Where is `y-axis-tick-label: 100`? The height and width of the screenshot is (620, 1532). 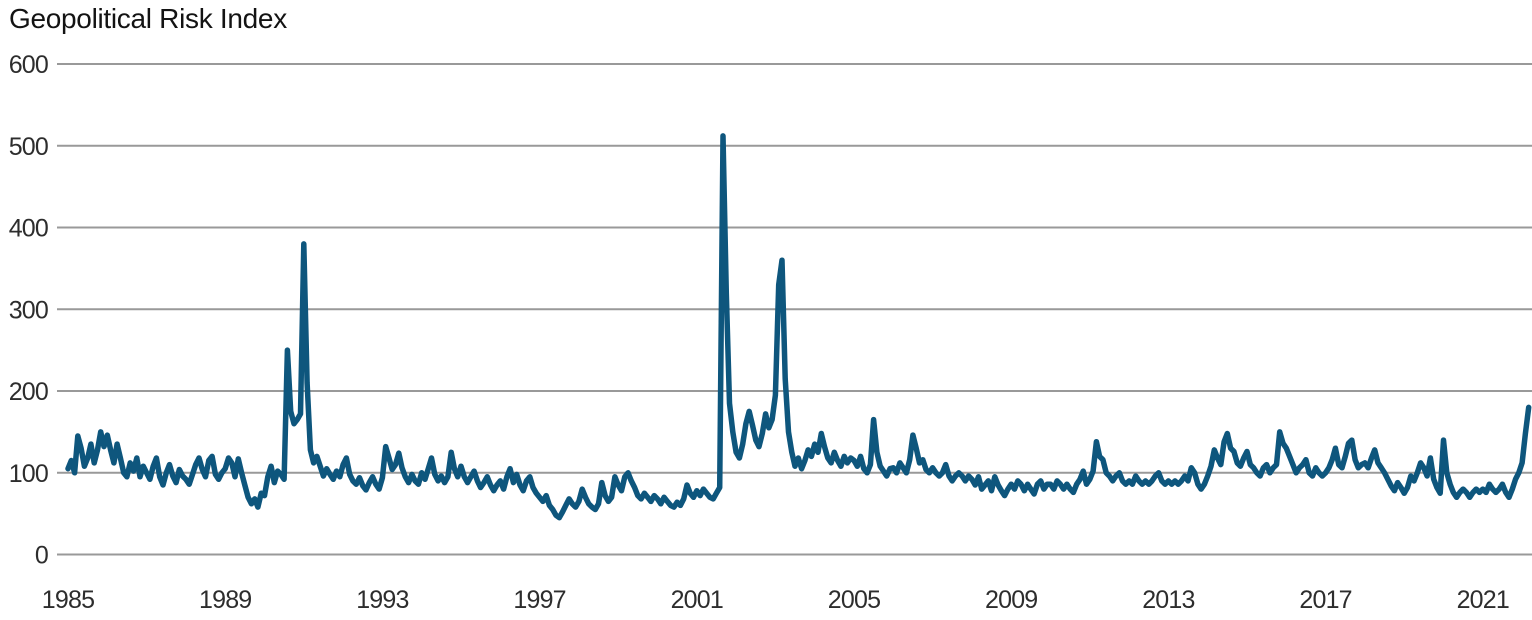 y-axis-tick-label: 100 is located at coordinates (28, 474).